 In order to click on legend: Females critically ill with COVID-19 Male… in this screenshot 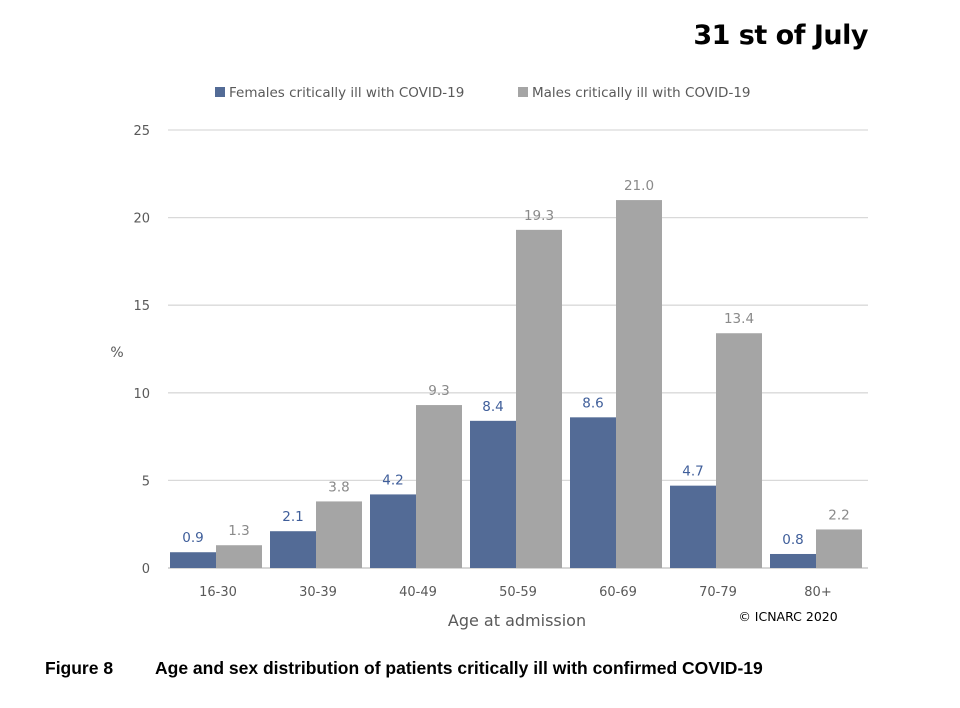, I will do `click(483, 93)`.